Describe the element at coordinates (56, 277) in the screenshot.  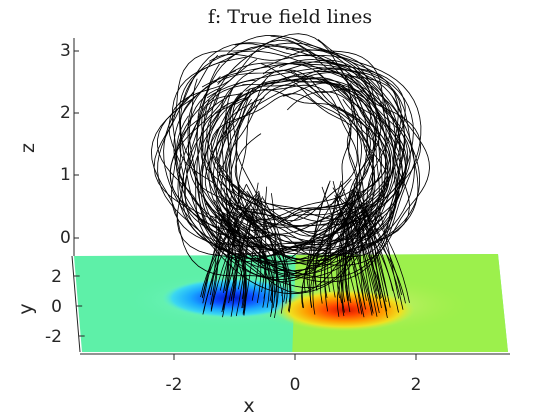
I see `y-tick-label: 2` at that location.